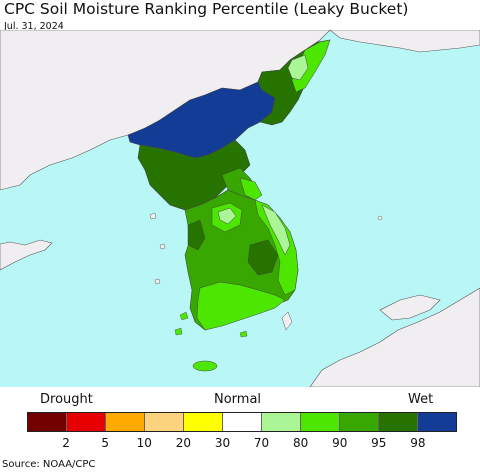  I want to click on legend-tick-label: 70, so click(261, 443).